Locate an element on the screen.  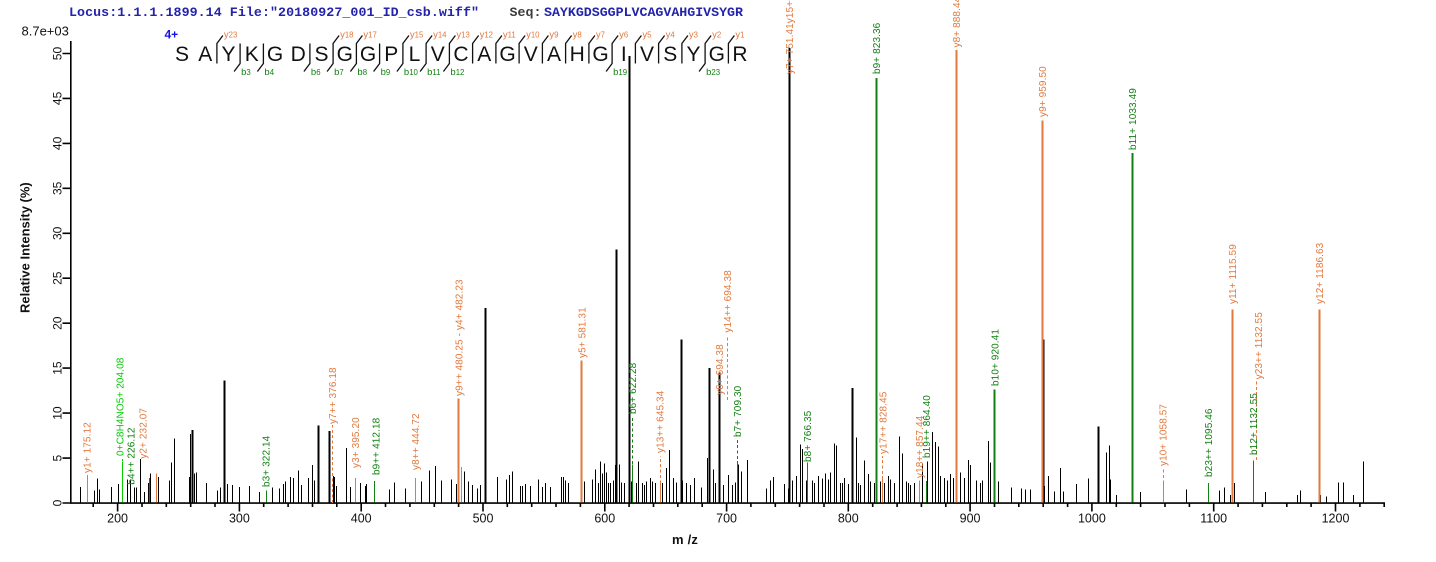
svg-text: b4 is located at coordinates (269, 72).